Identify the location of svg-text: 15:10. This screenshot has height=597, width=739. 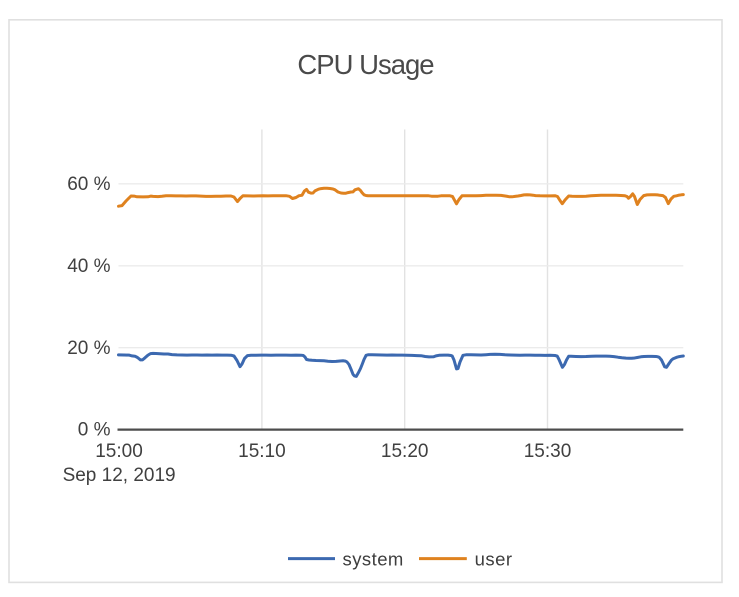
(262, 451).